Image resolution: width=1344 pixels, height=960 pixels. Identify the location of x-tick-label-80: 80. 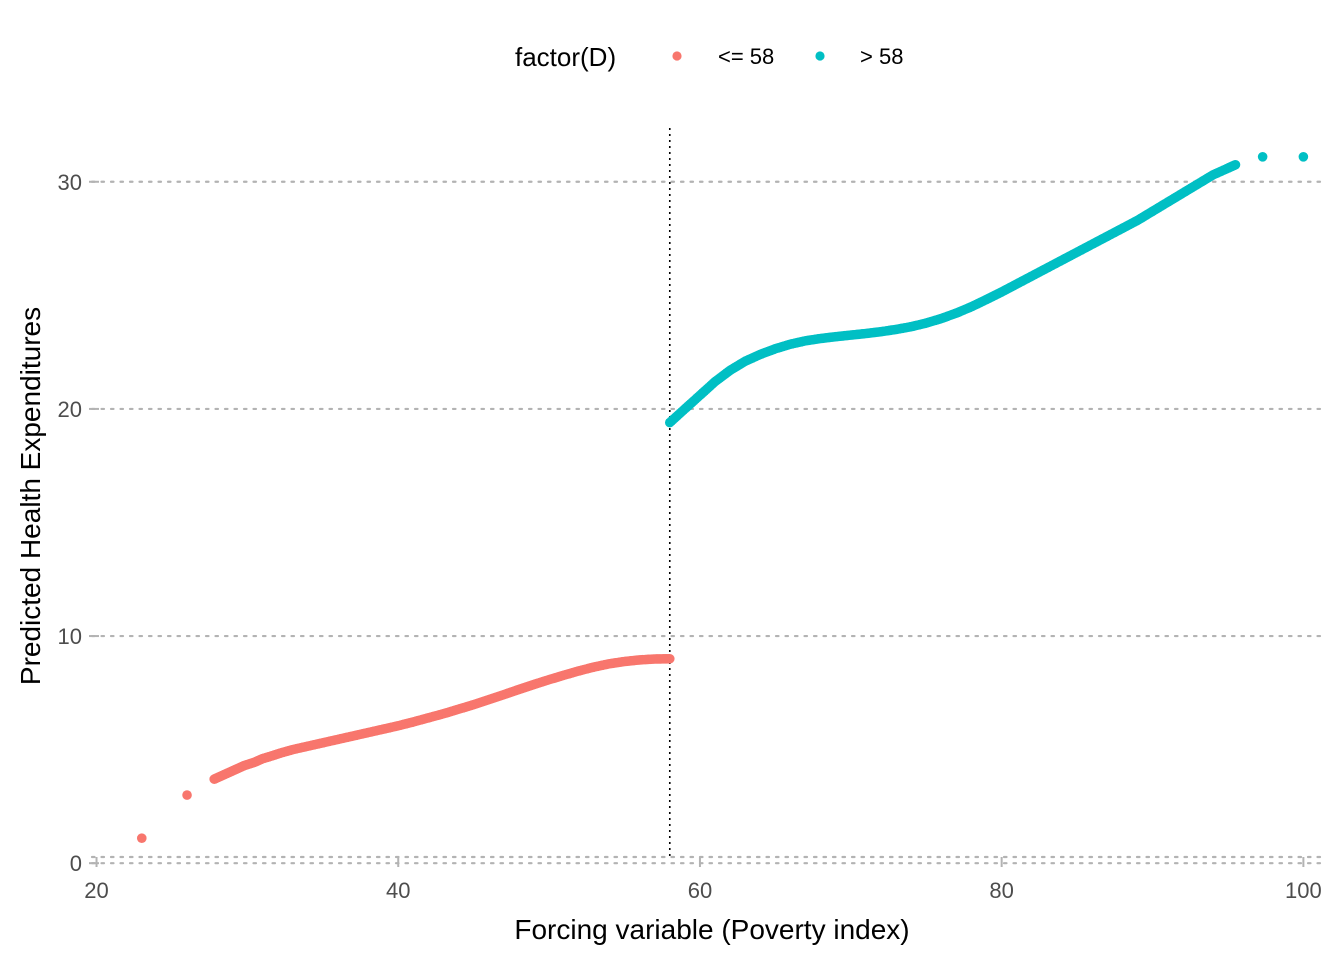
(1001, 890).